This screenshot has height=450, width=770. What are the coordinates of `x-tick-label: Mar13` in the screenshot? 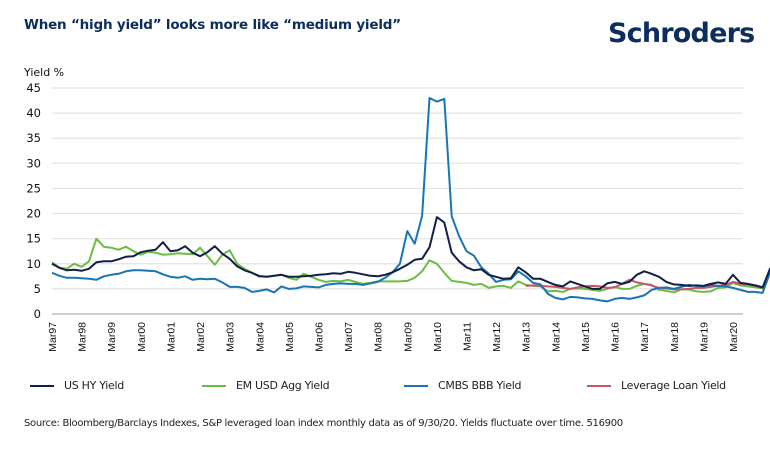 It's located at (527, 337).